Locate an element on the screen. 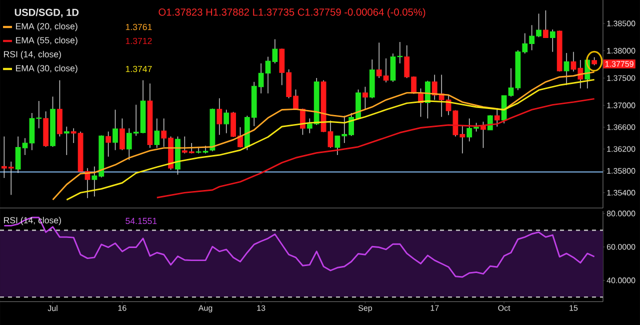 This screenshot has width=640, height=325. x-tick-label: 15 is located at coordinates (574, 308).